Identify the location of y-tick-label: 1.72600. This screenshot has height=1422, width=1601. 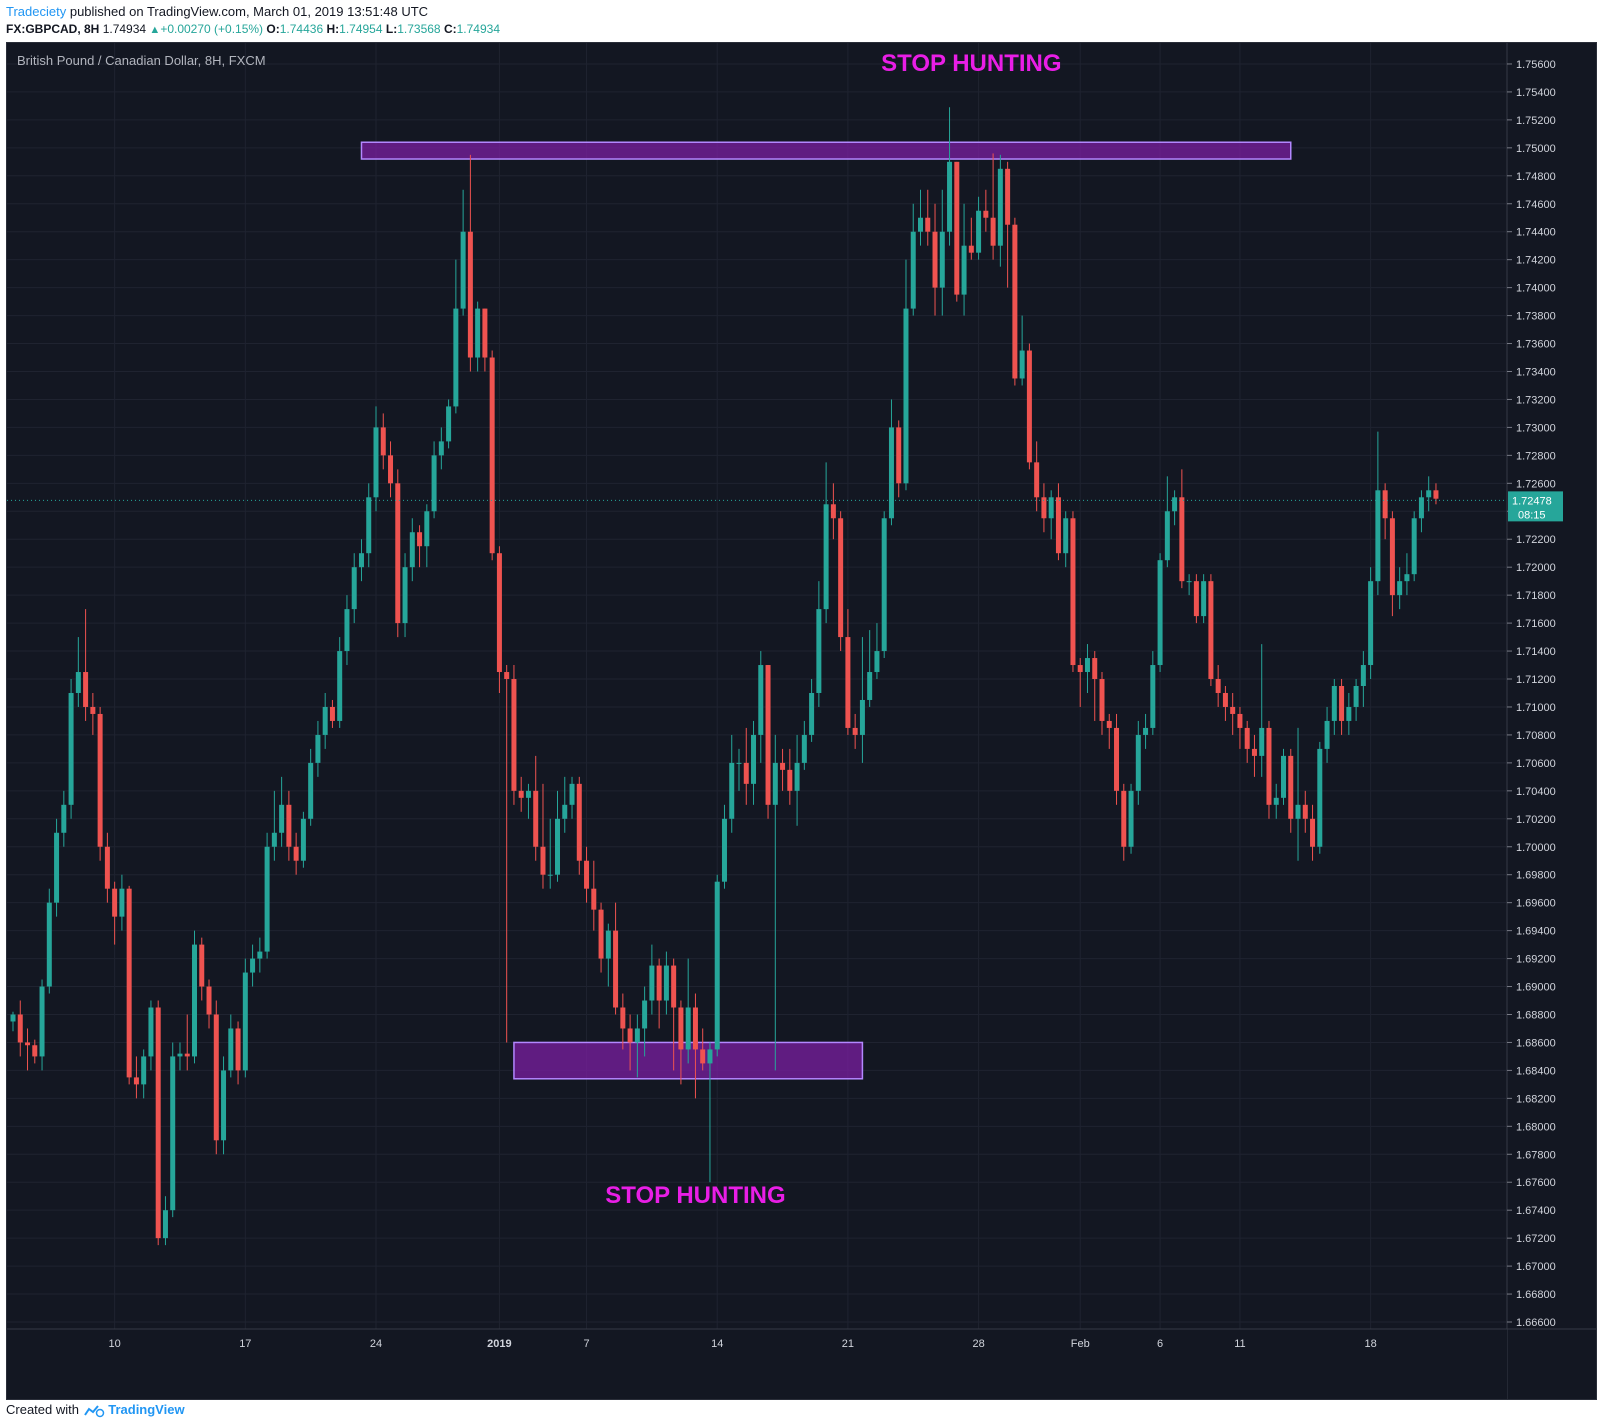
(1536, 484).